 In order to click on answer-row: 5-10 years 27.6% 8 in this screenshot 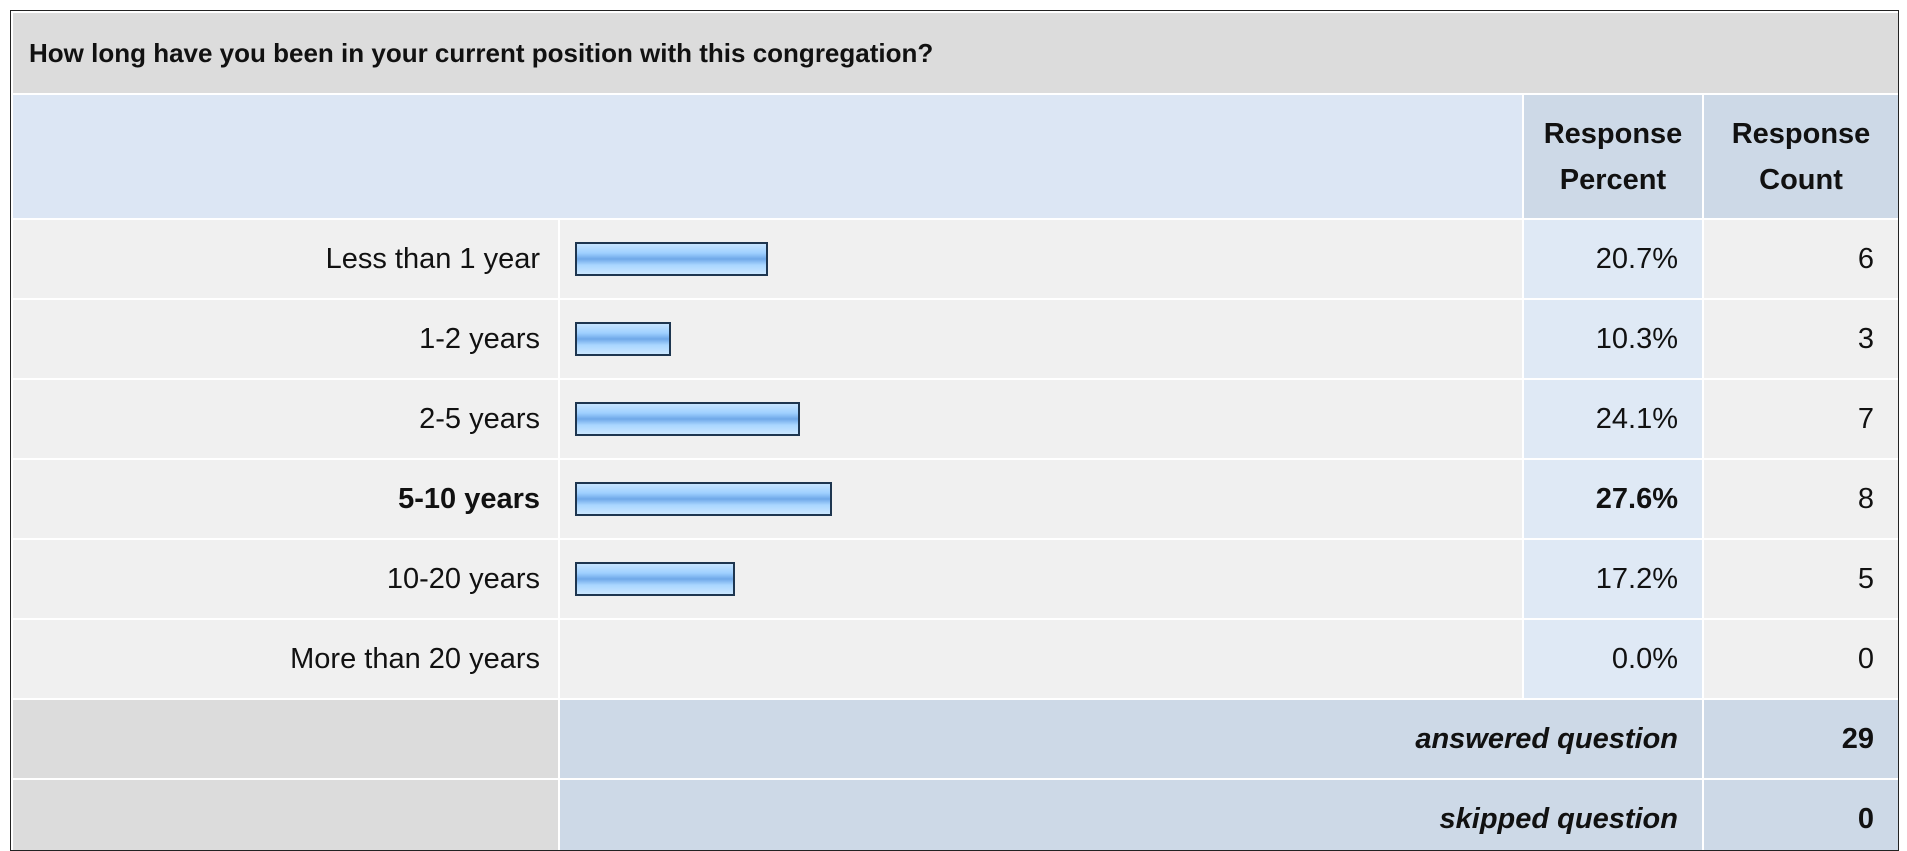, I will do `click(954, 499)`.